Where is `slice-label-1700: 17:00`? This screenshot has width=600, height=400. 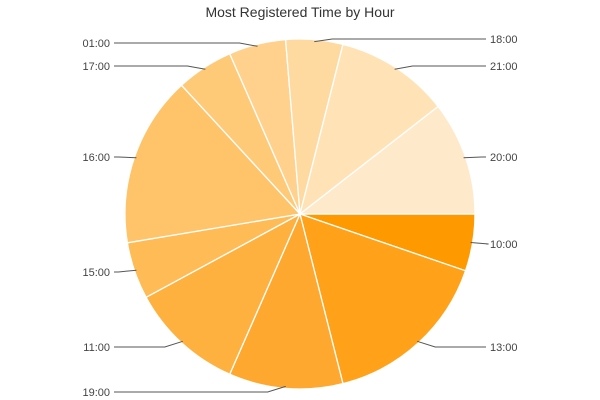 slice-label-1700: 17:00 is located at coordinates (96, 67).